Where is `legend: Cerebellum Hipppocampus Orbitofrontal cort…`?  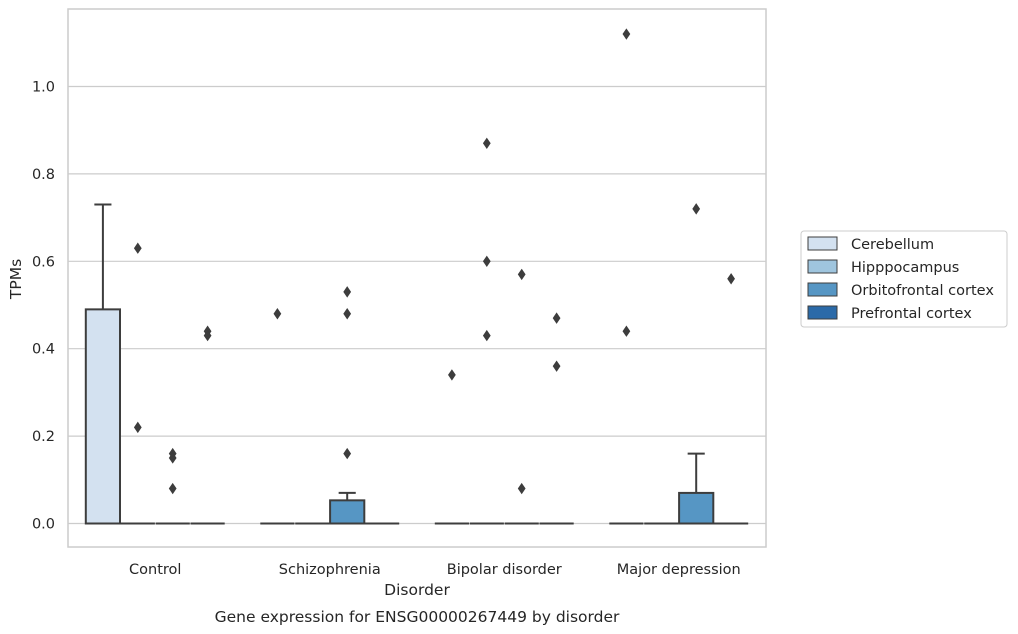
legend: Cerebellum Hipppocampus Orbitofrontal cort… is located at coordinates (904, 279).